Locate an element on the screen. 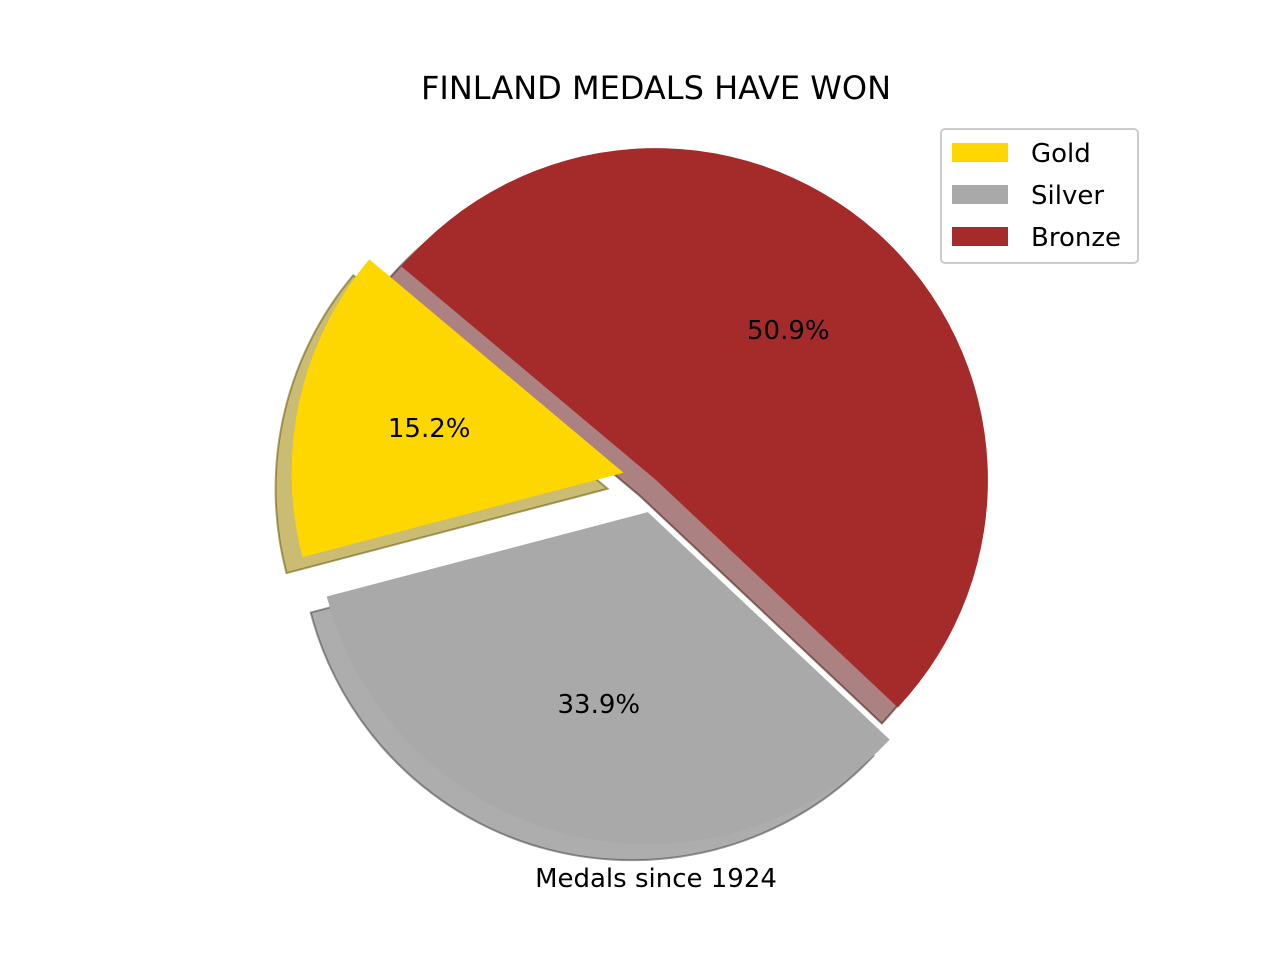 The width and height of the screenshot is (1280, 960). legend-swatch-gold is located at coordinates (980, 152).